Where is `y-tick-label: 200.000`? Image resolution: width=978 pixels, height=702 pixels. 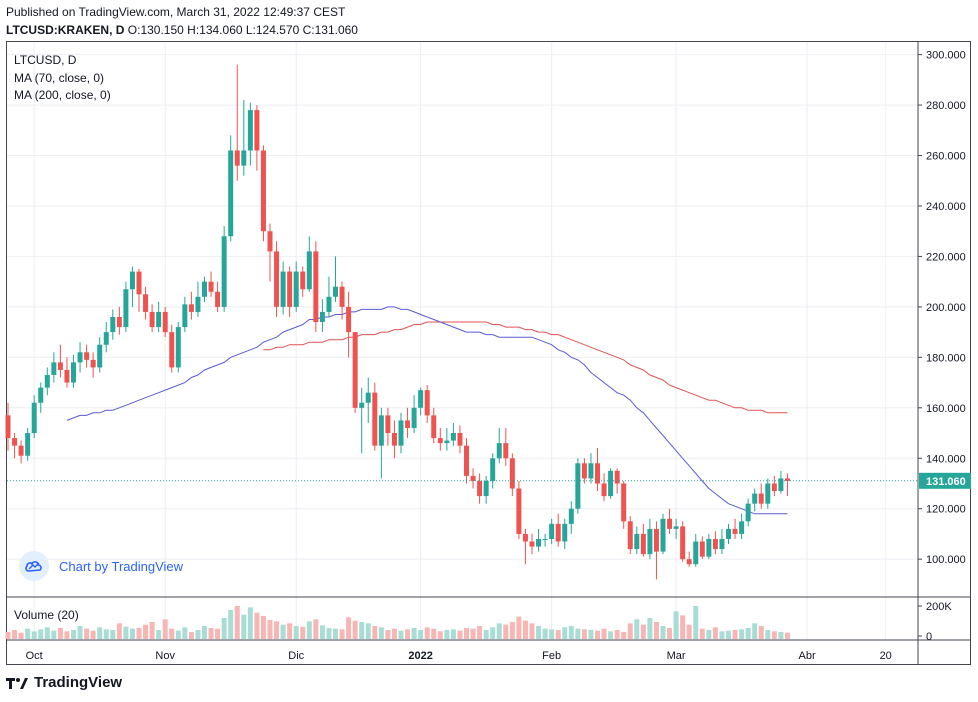
y-tick-label: 200.000 is located at coordinates (946, 308).